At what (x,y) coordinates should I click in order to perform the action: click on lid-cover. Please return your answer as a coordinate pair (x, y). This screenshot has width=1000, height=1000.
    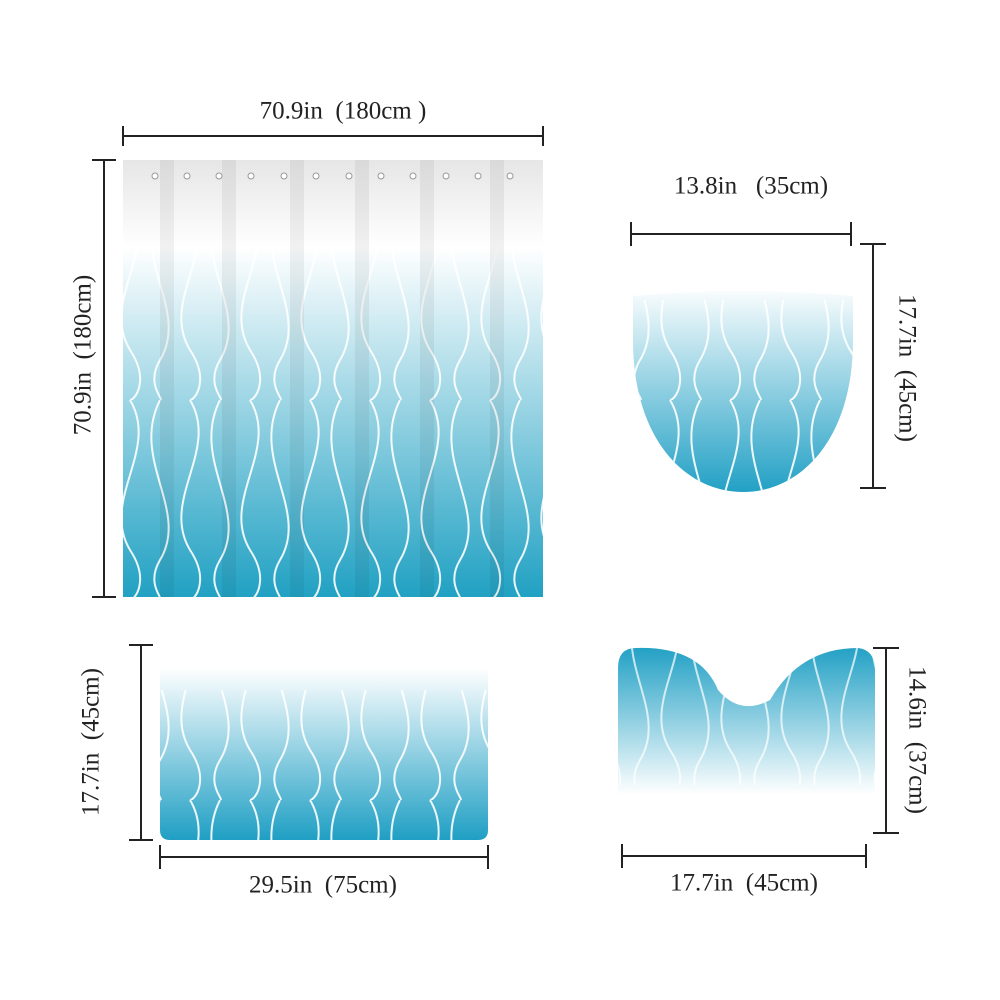
    Looking at the image, I should click on (743, 391).